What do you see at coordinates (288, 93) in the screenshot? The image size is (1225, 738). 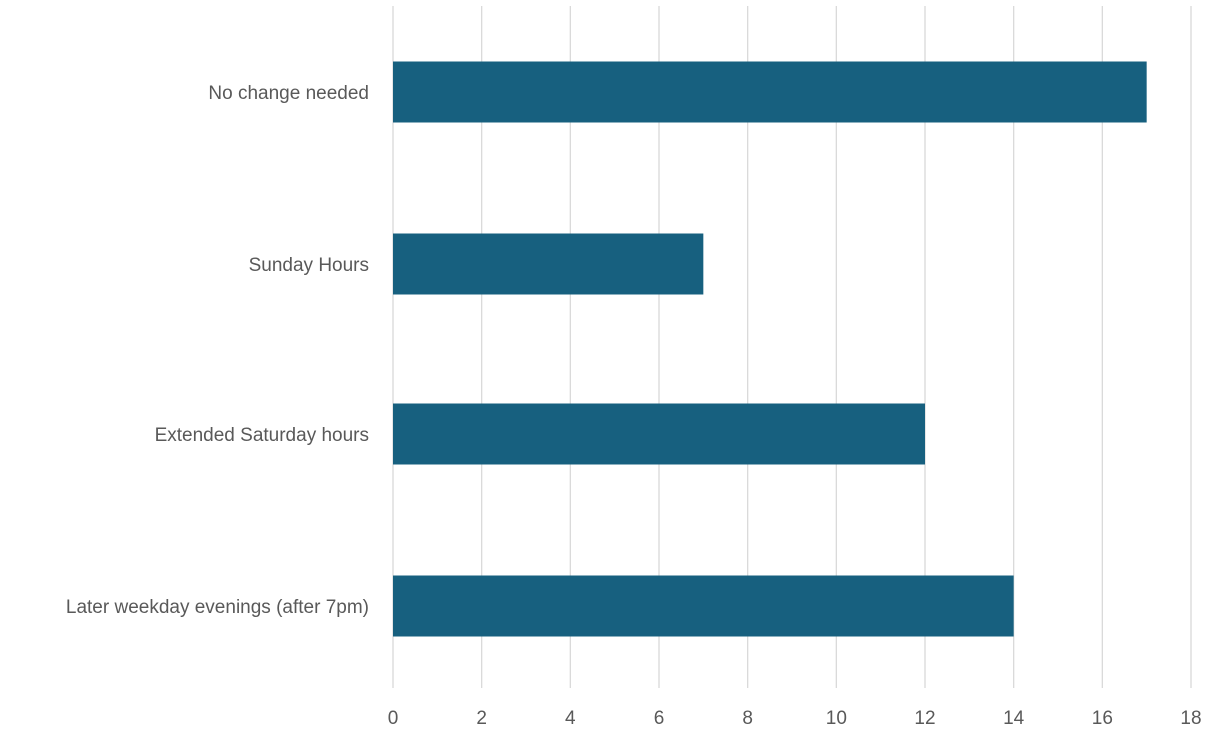 I see `category-label: No change needed` at bounding box center [288, 93].